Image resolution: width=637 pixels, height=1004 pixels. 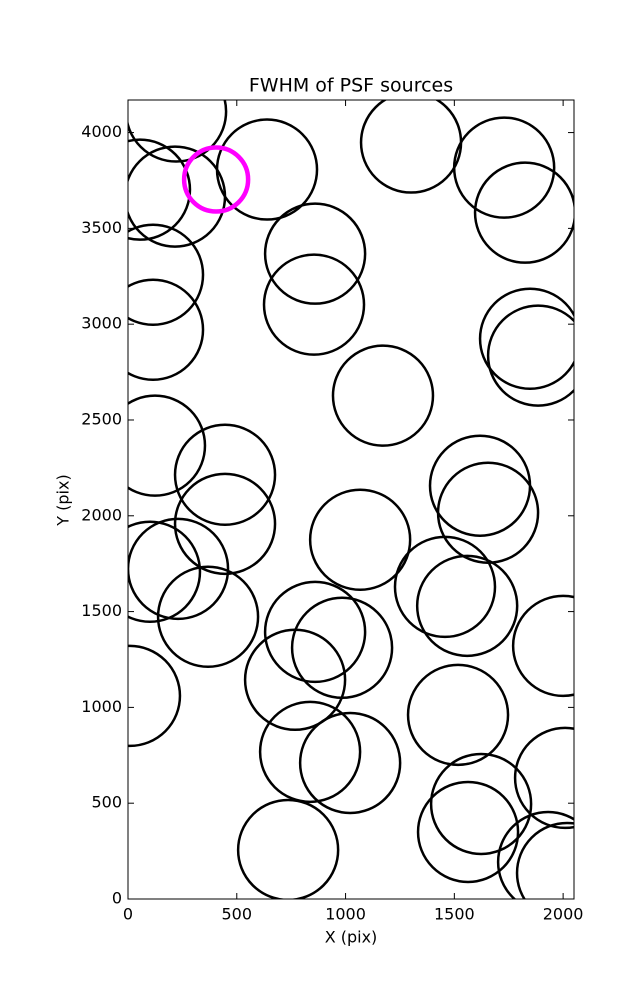 I want to click on x-tick-label: 1000, so click(x=345, y=914).